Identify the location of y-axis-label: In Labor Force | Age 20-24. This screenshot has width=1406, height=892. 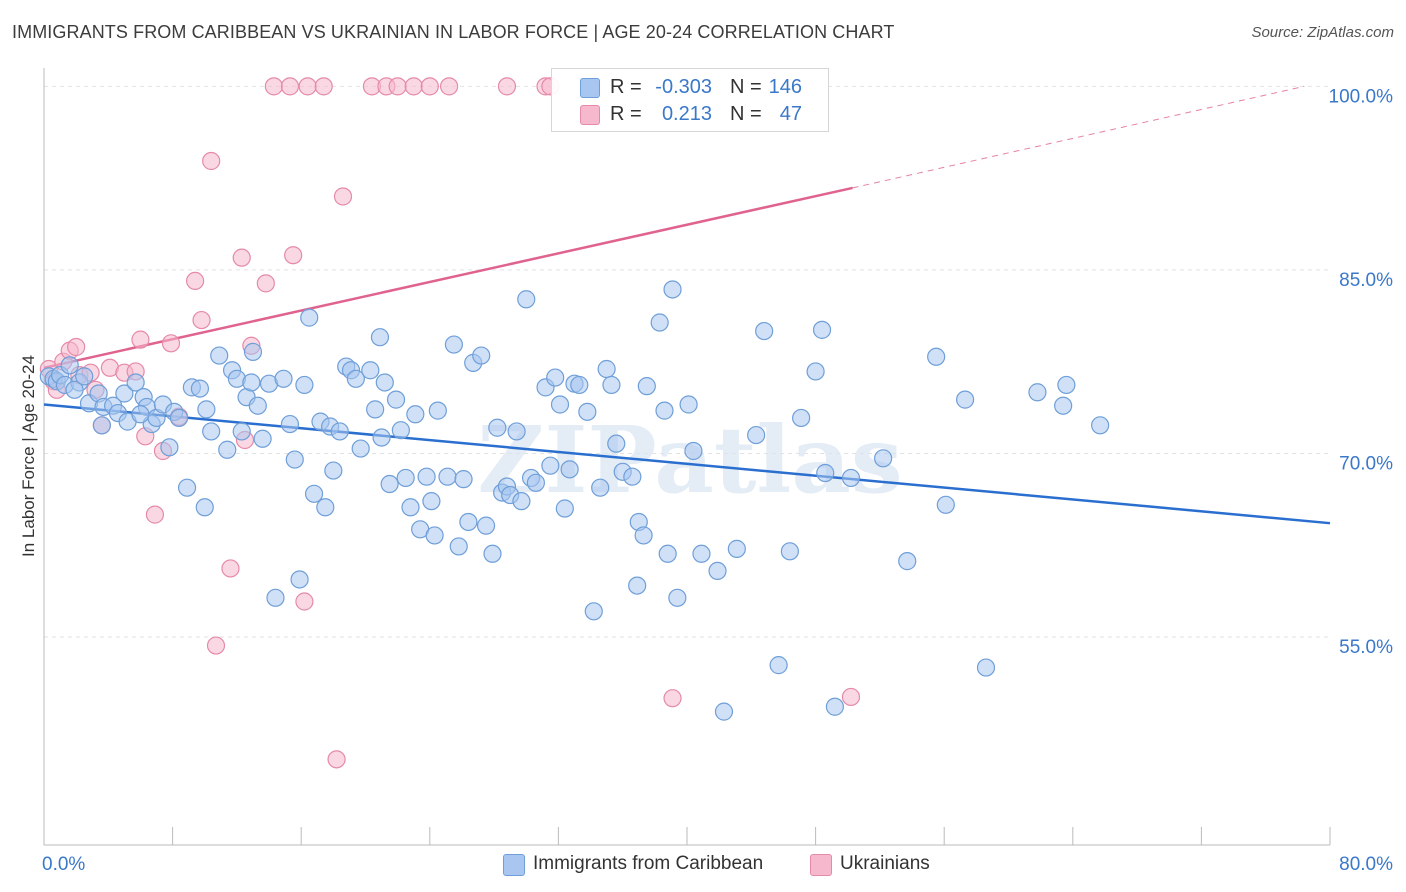
(28, 456).